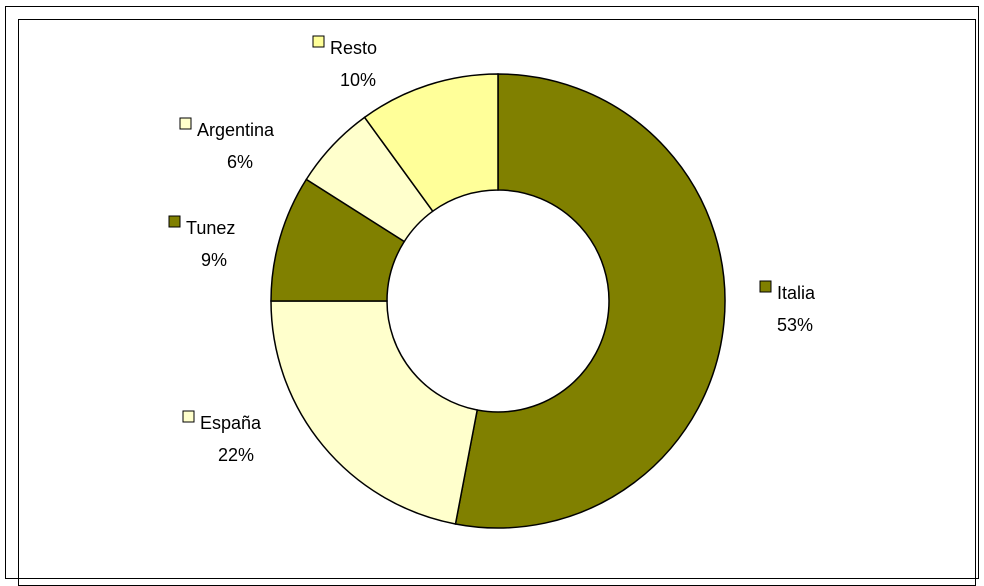  What do you see at coordinates (236, 130) in the screenshot?
I see `label-argentina: Argentina` at bounding box center [236, 130].